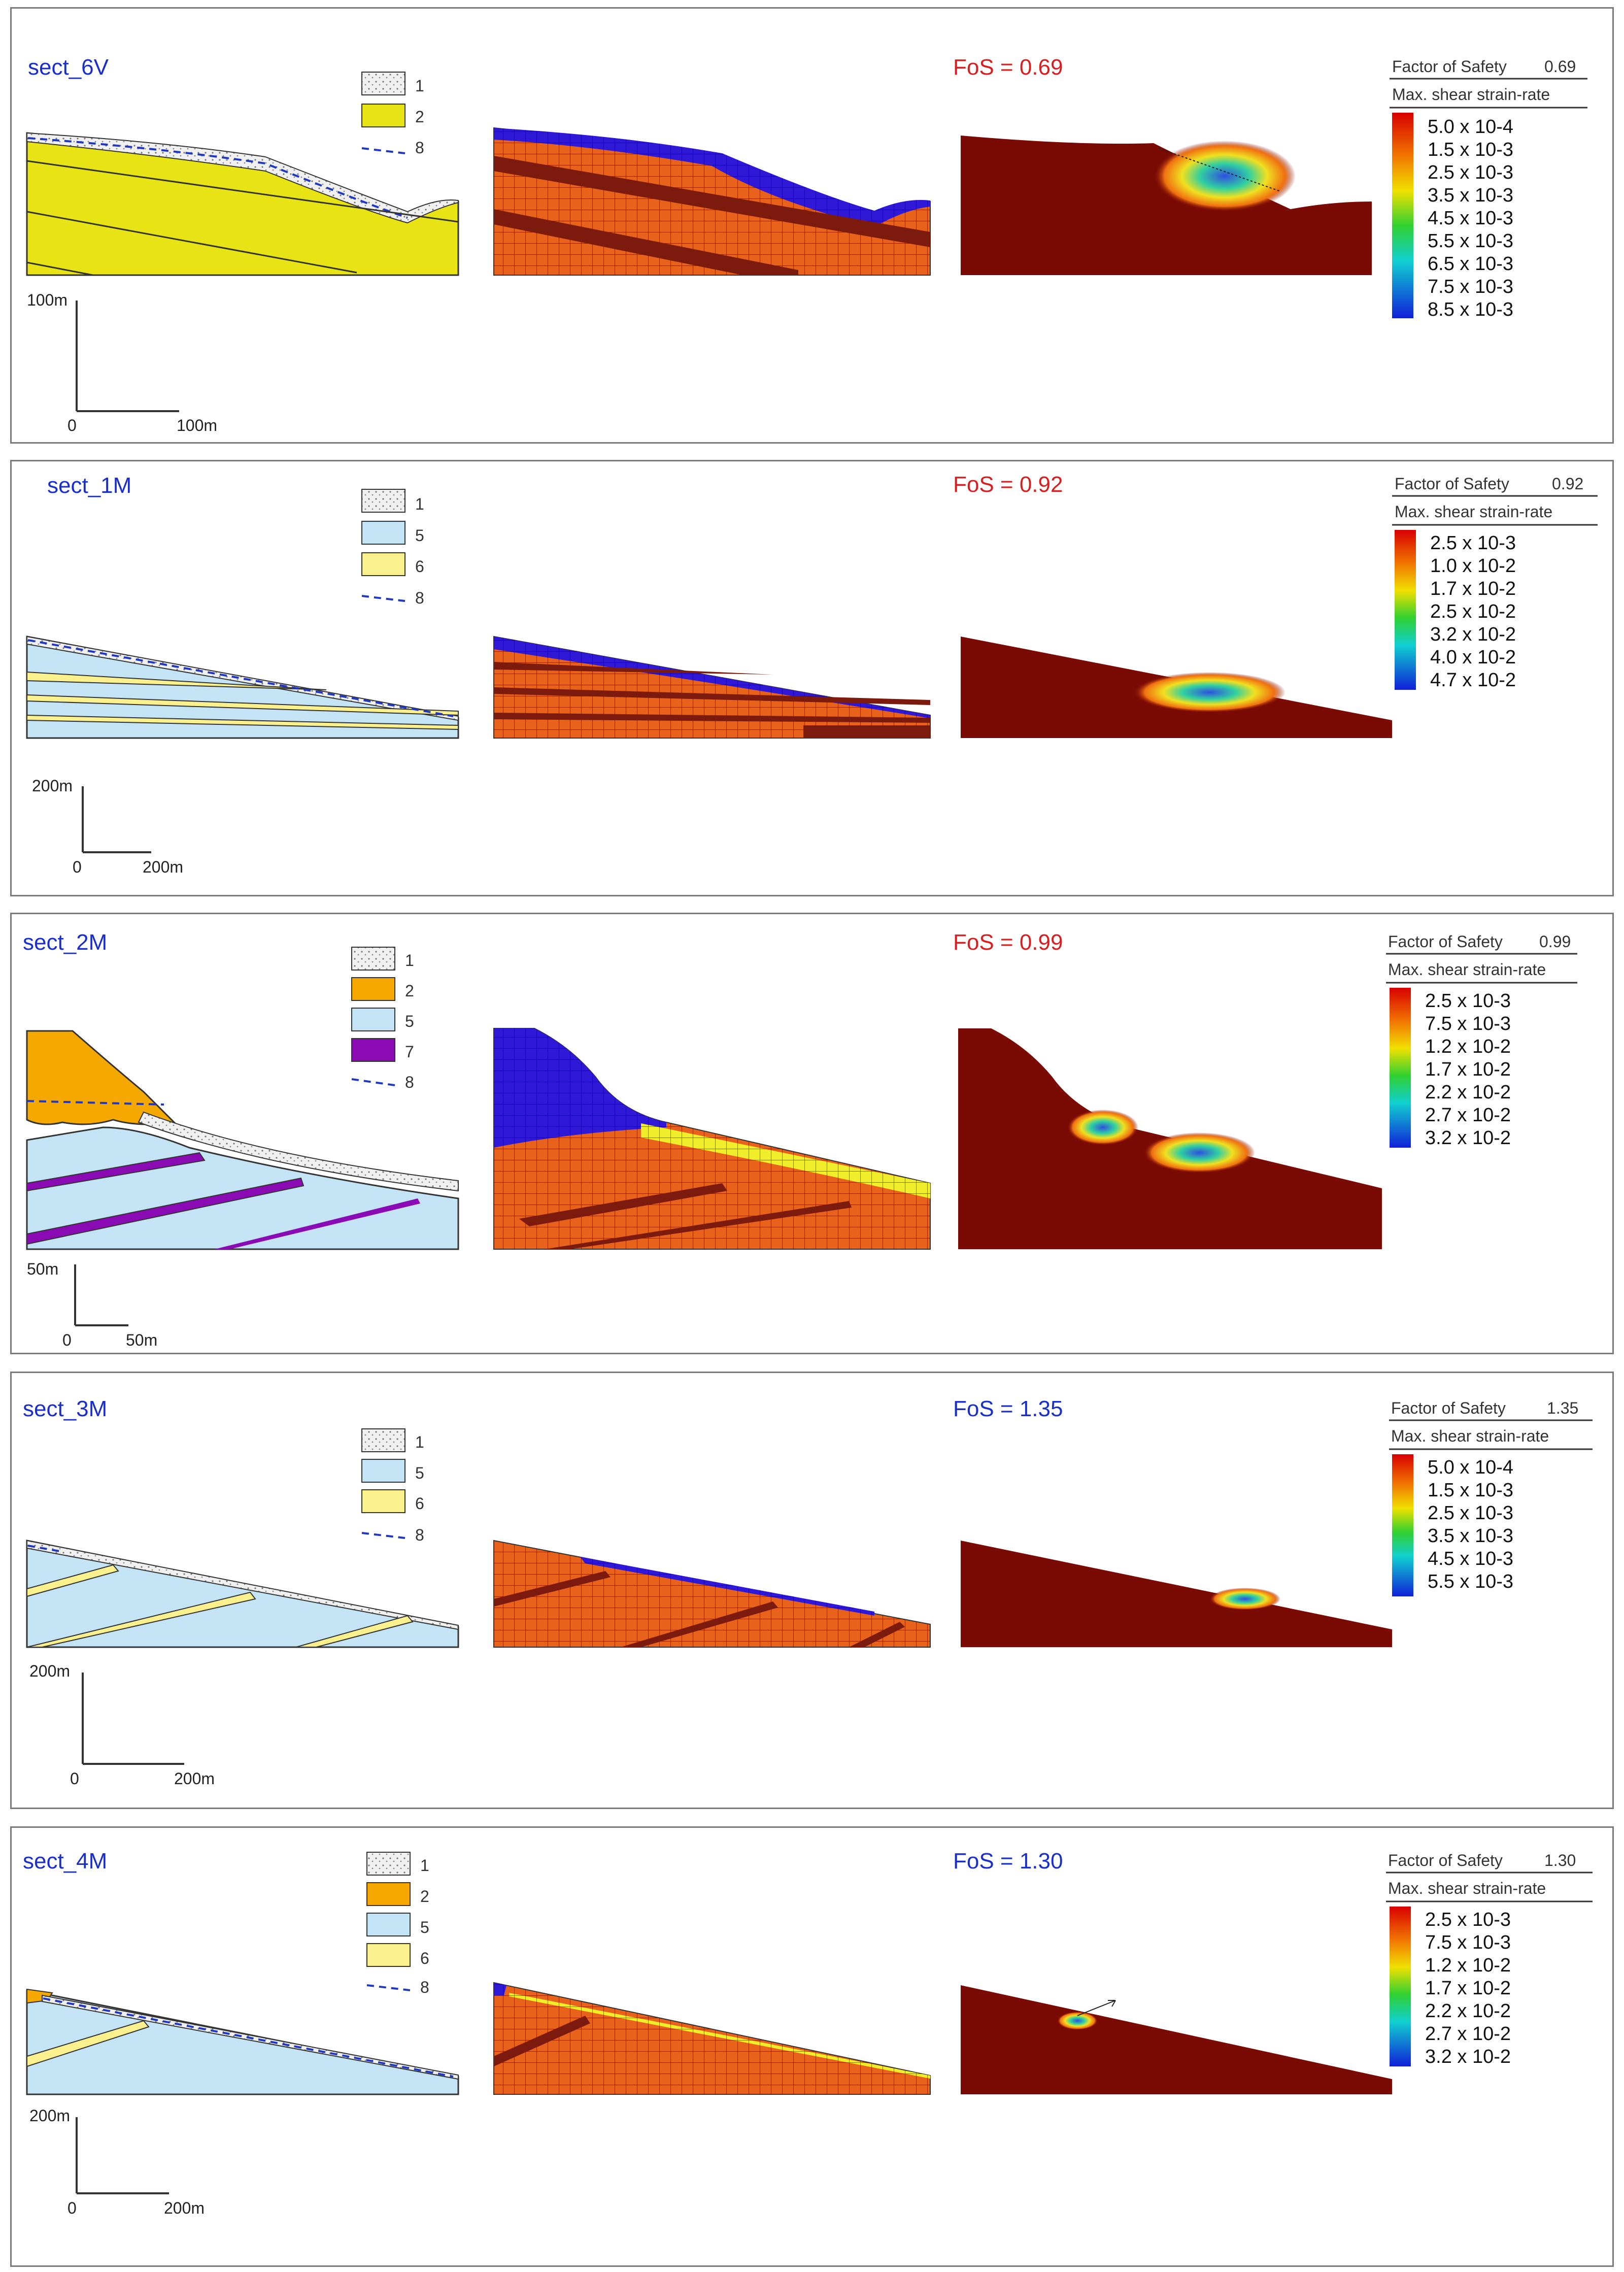 This screenshot has height=2272, width=1624. Describe the element at coordinates (42, 1269) in the screenshot. I see `scale-vertical-label: 50m` at that location.